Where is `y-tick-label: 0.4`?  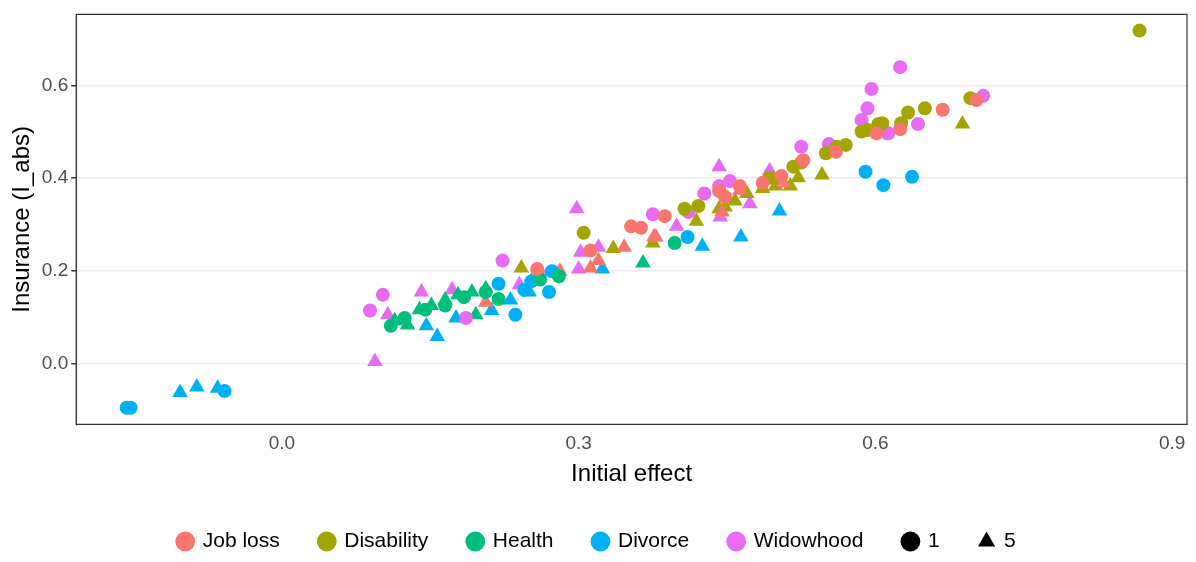
y-tick-label: 0.4 is located at coordinates (55, 177).